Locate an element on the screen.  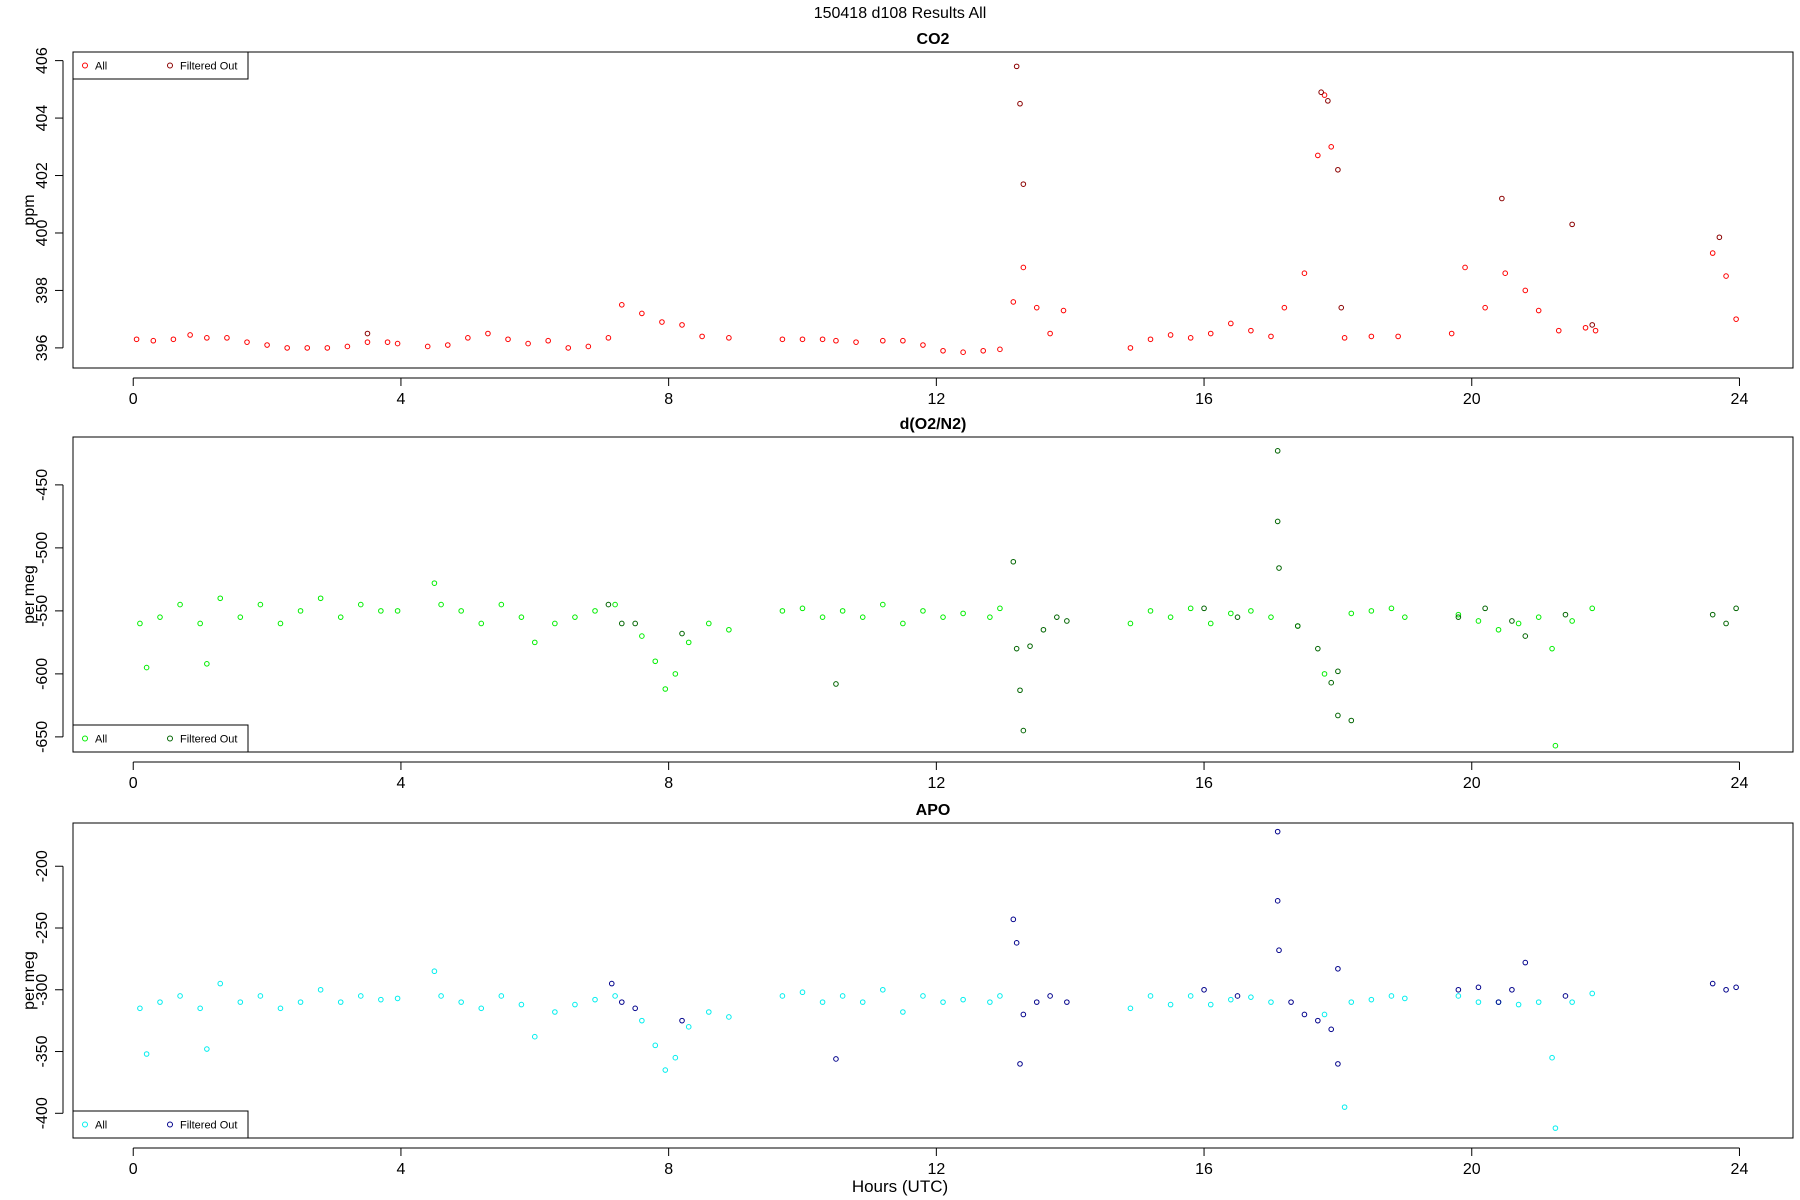
y-tick-label: -400 is located at coordinates (42, 1113).